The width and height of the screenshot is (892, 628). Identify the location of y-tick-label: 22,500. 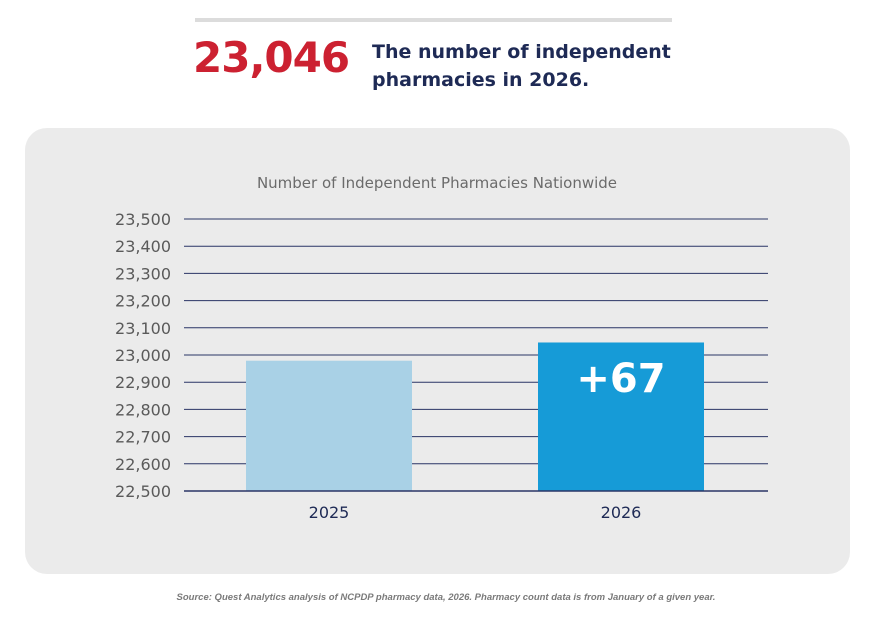
(143, 491).